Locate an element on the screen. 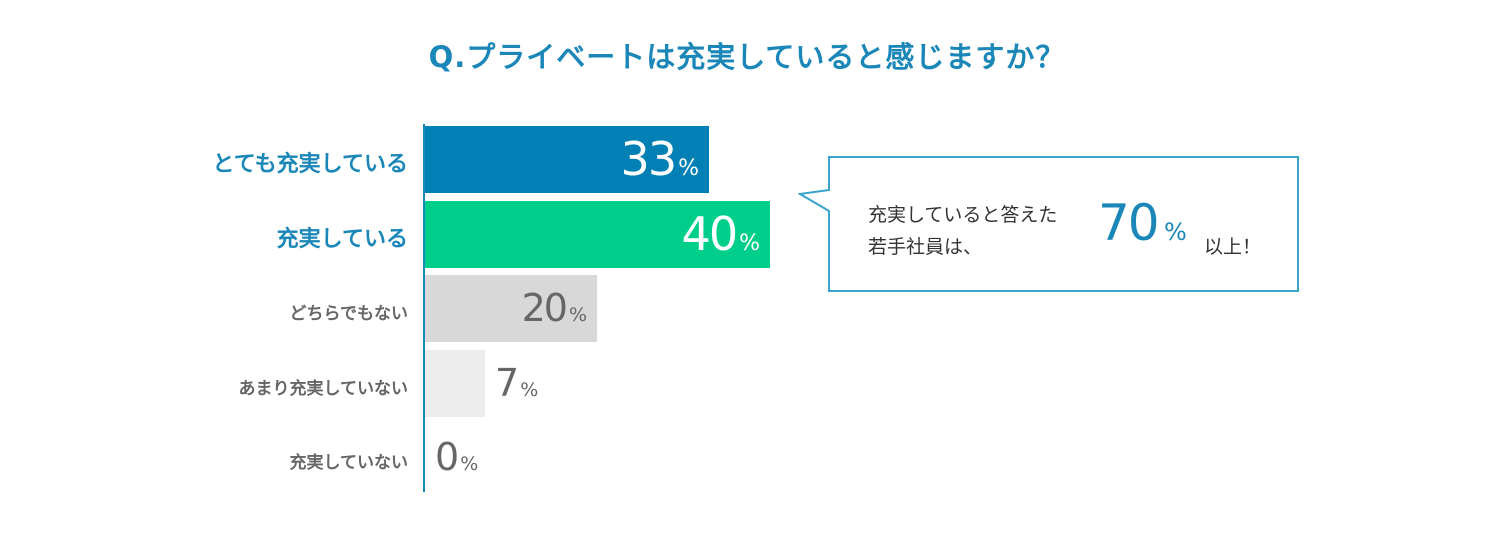 The width and height of the screenshot is (1494, 535). callout-line-1: 充実していると答えた is located at coordinates (963, 215).